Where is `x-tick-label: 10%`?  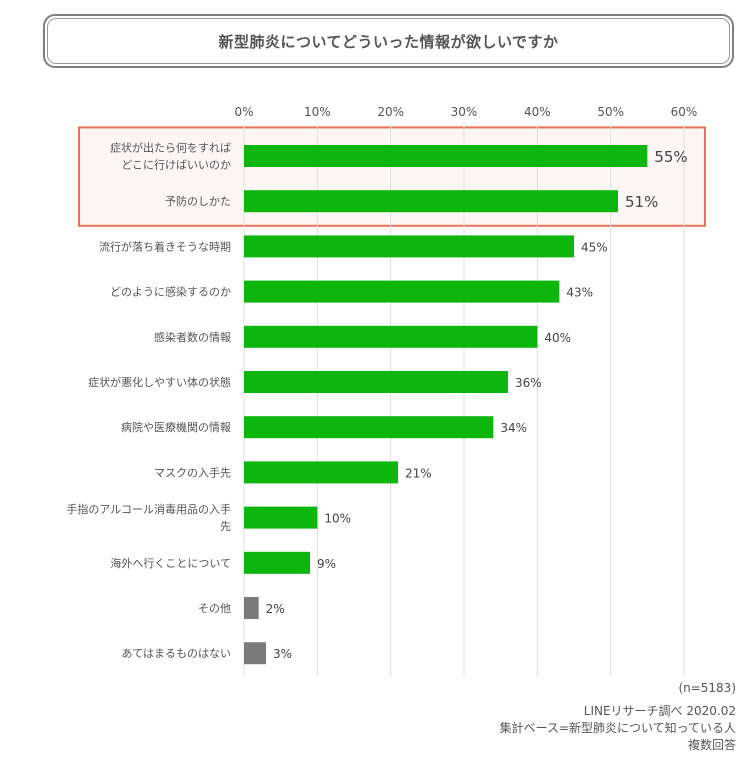
x-tick-label: 10% is located at coordinates (317, 112).